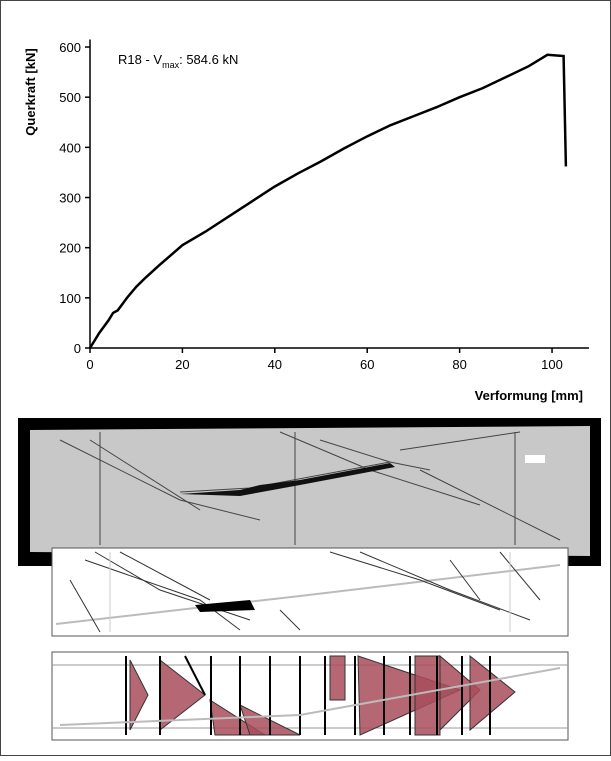 This screenshot has height=761, width=611. What do you see at coordinates (70, 47) in the screenshot?
I see `y-tick-label: 600` at bounding box center [70, 47].